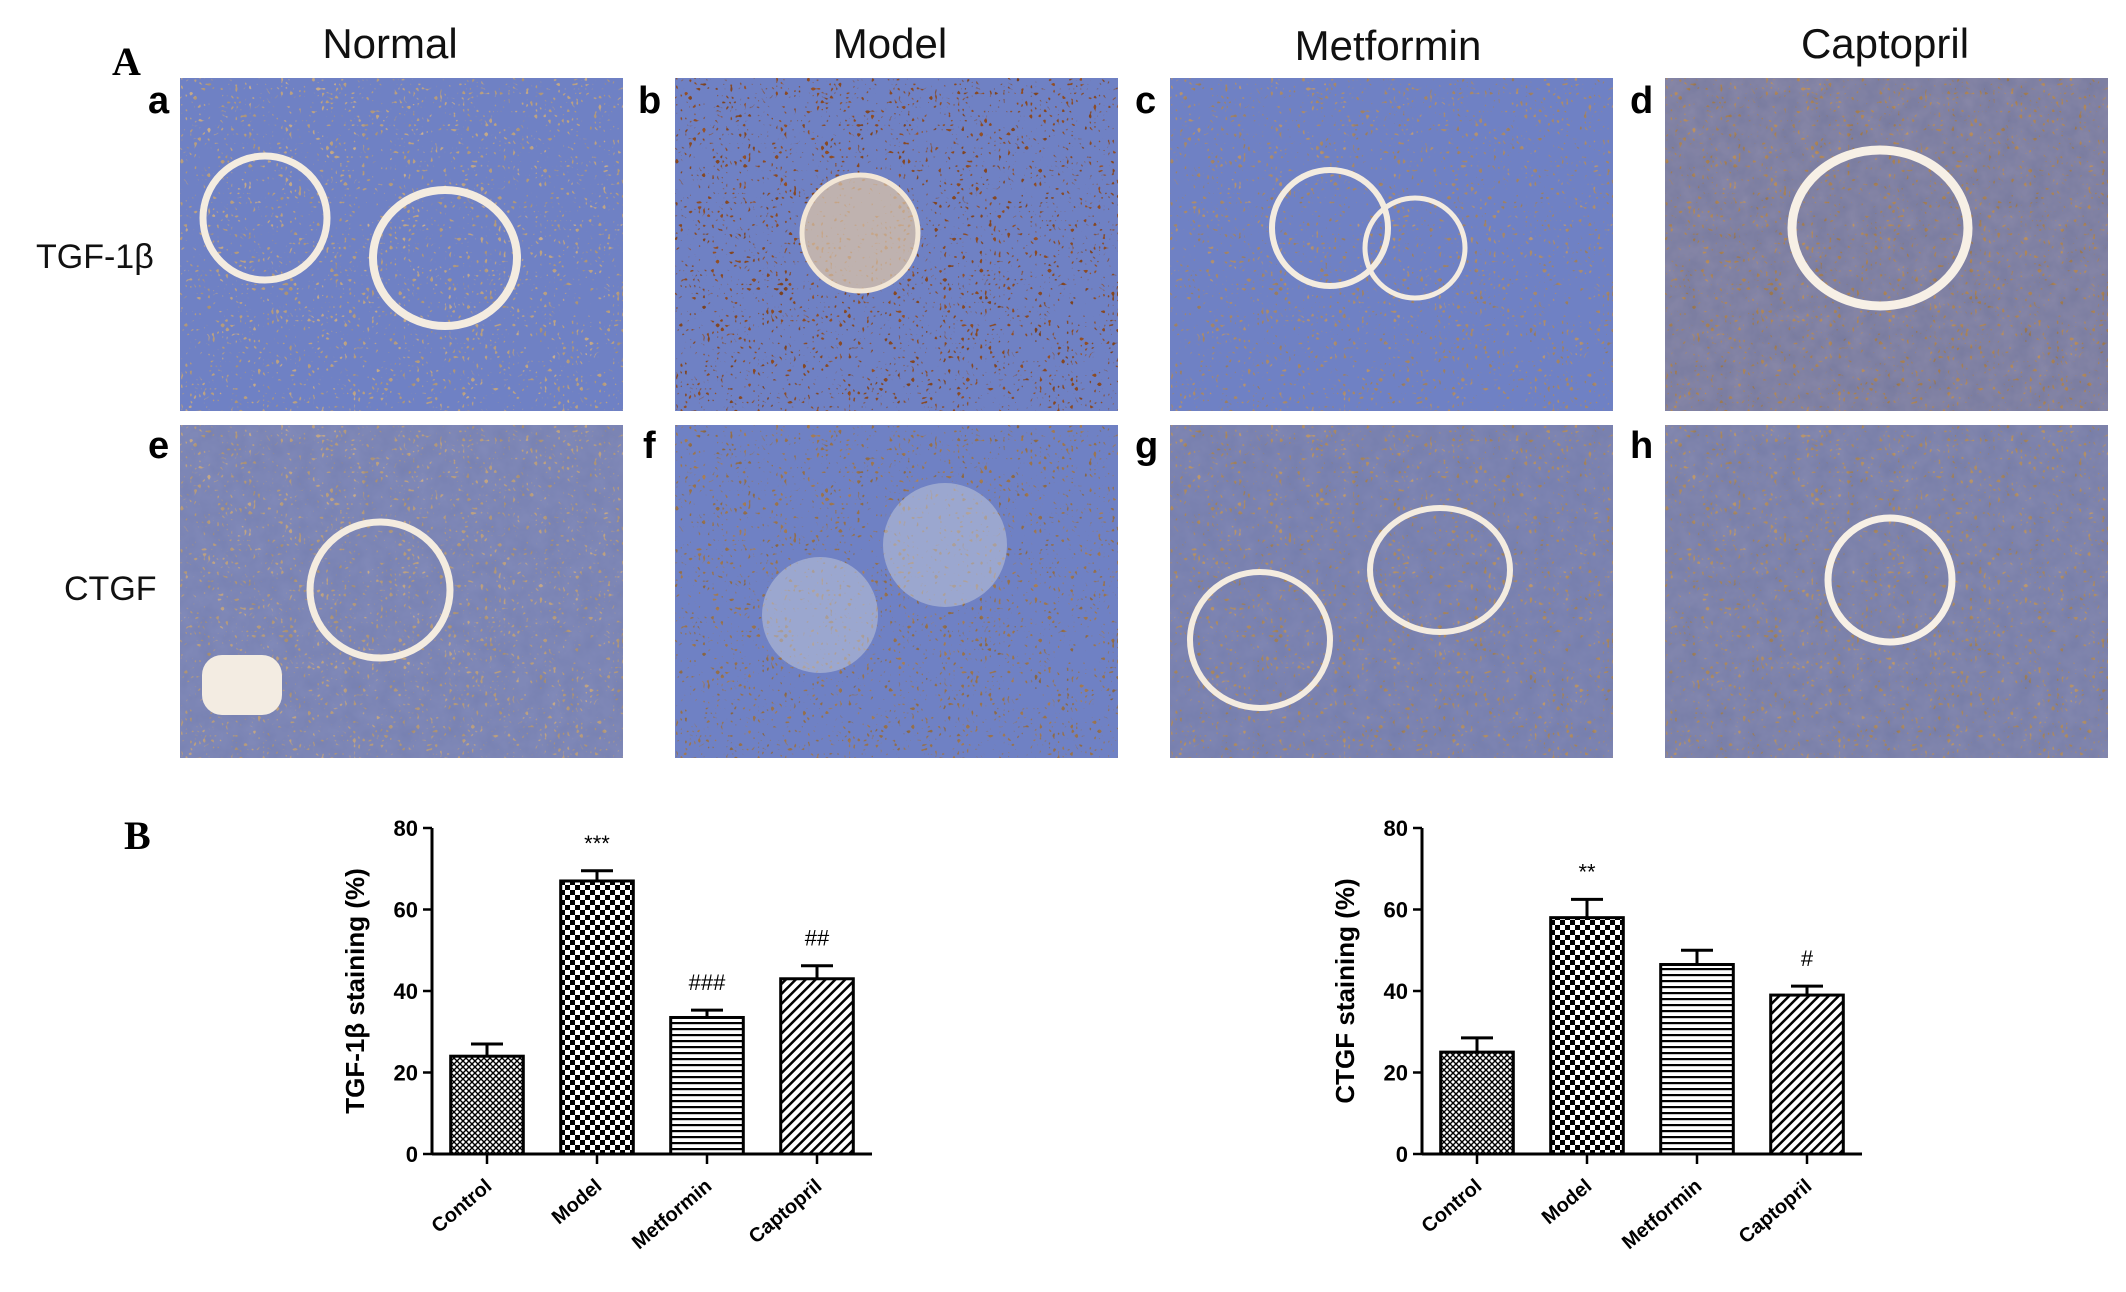  What do you see at coordinates (1642, 101) in the screenshot?
I see `image-letter-d: d` at bounding box center [1642, 101].